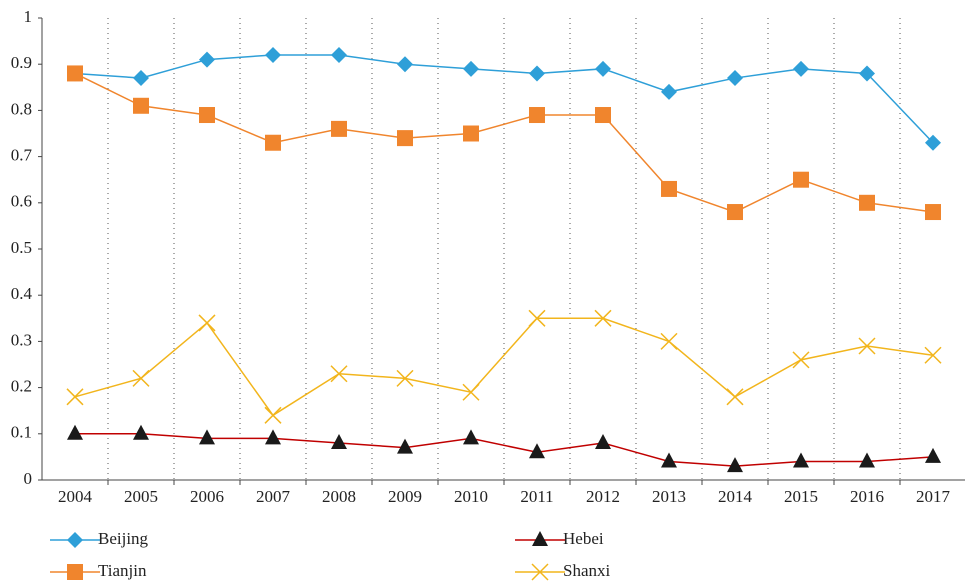 The width and height of the screenshot is (965, 582). Describe the element at coordinates (28, 16) in the screenshot. I see `y-tick-label: 1` at that location.